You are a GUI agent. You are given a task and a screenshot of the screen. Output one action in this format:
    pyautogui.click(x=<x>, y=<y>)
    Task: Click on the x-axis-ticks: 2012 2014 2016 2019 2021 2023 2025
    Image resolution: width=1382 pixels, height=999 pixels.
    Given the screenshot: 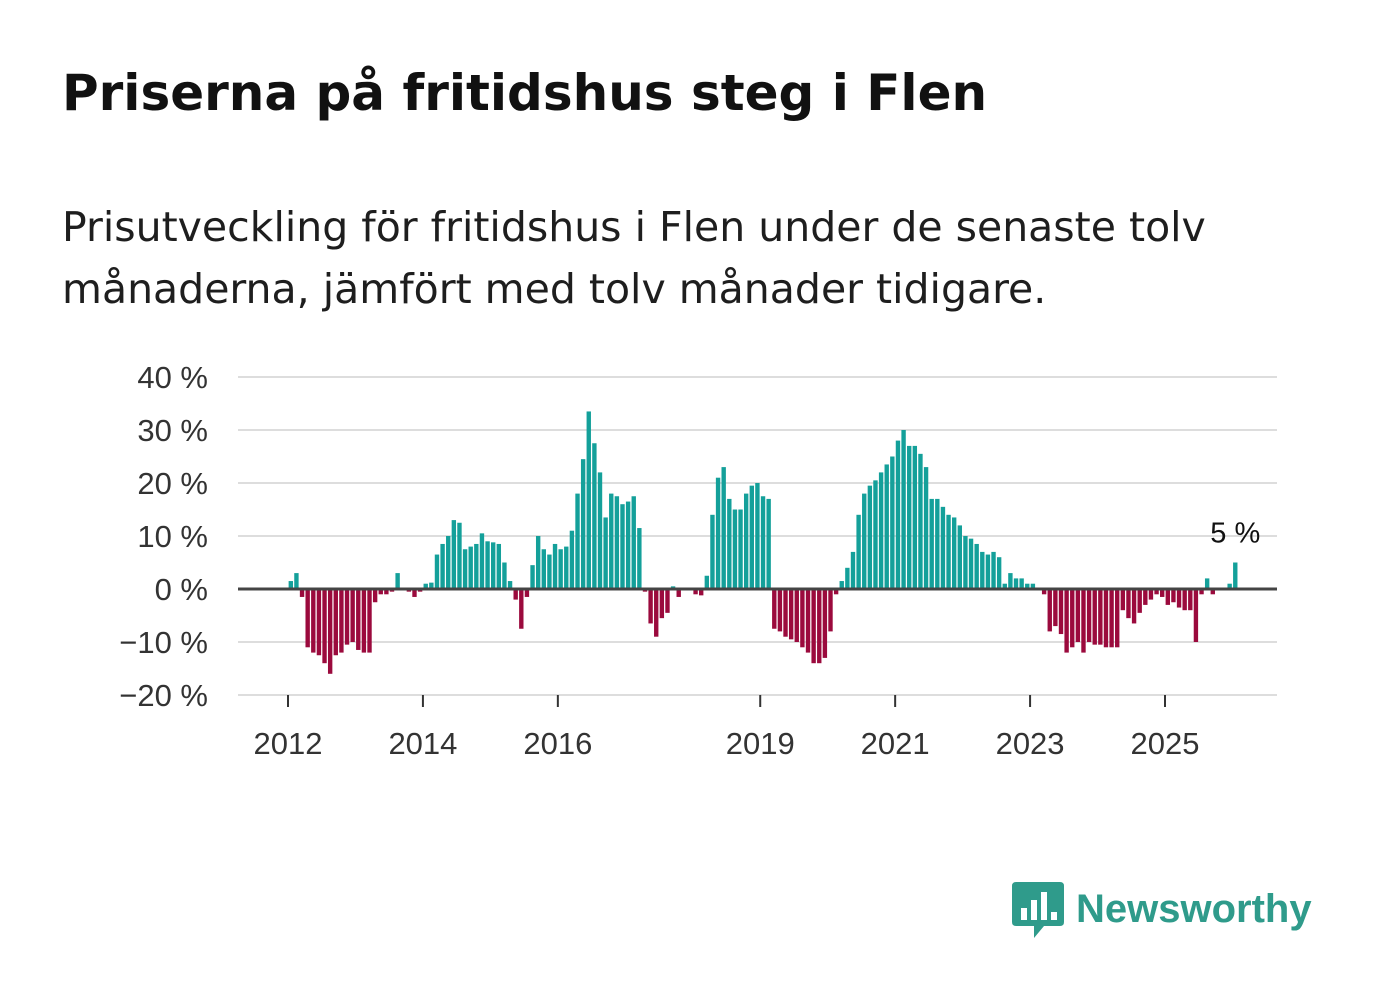 What is the action you would take?
    pyautogui.click(x=726, y=728)
    